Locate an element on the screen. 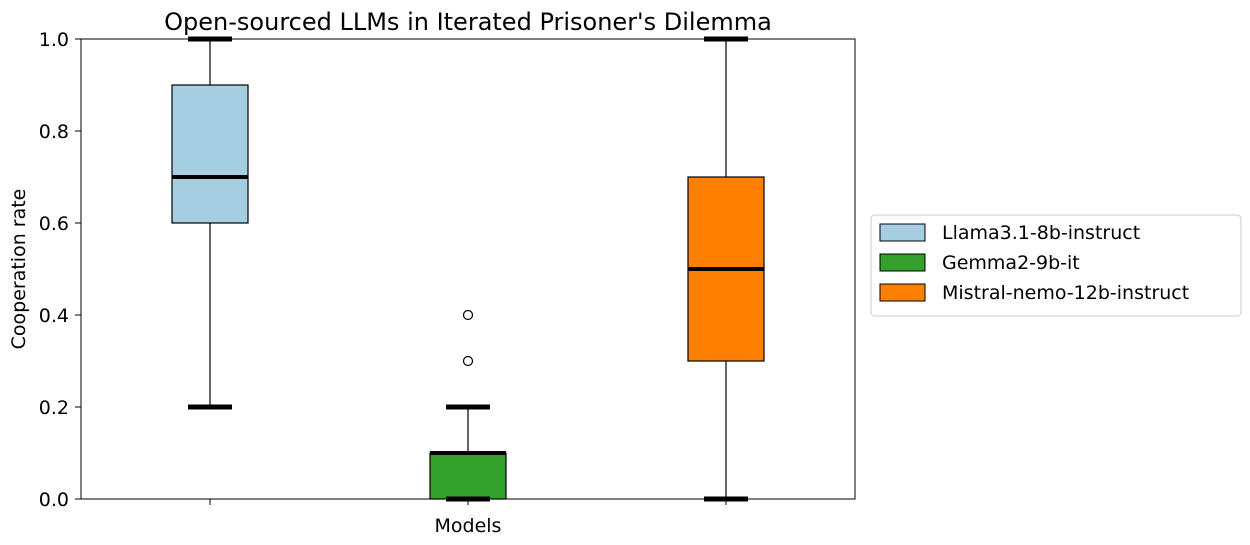  legend-label: Mistral-nemo-12b-instruct is located at coordinates (1065, 293).